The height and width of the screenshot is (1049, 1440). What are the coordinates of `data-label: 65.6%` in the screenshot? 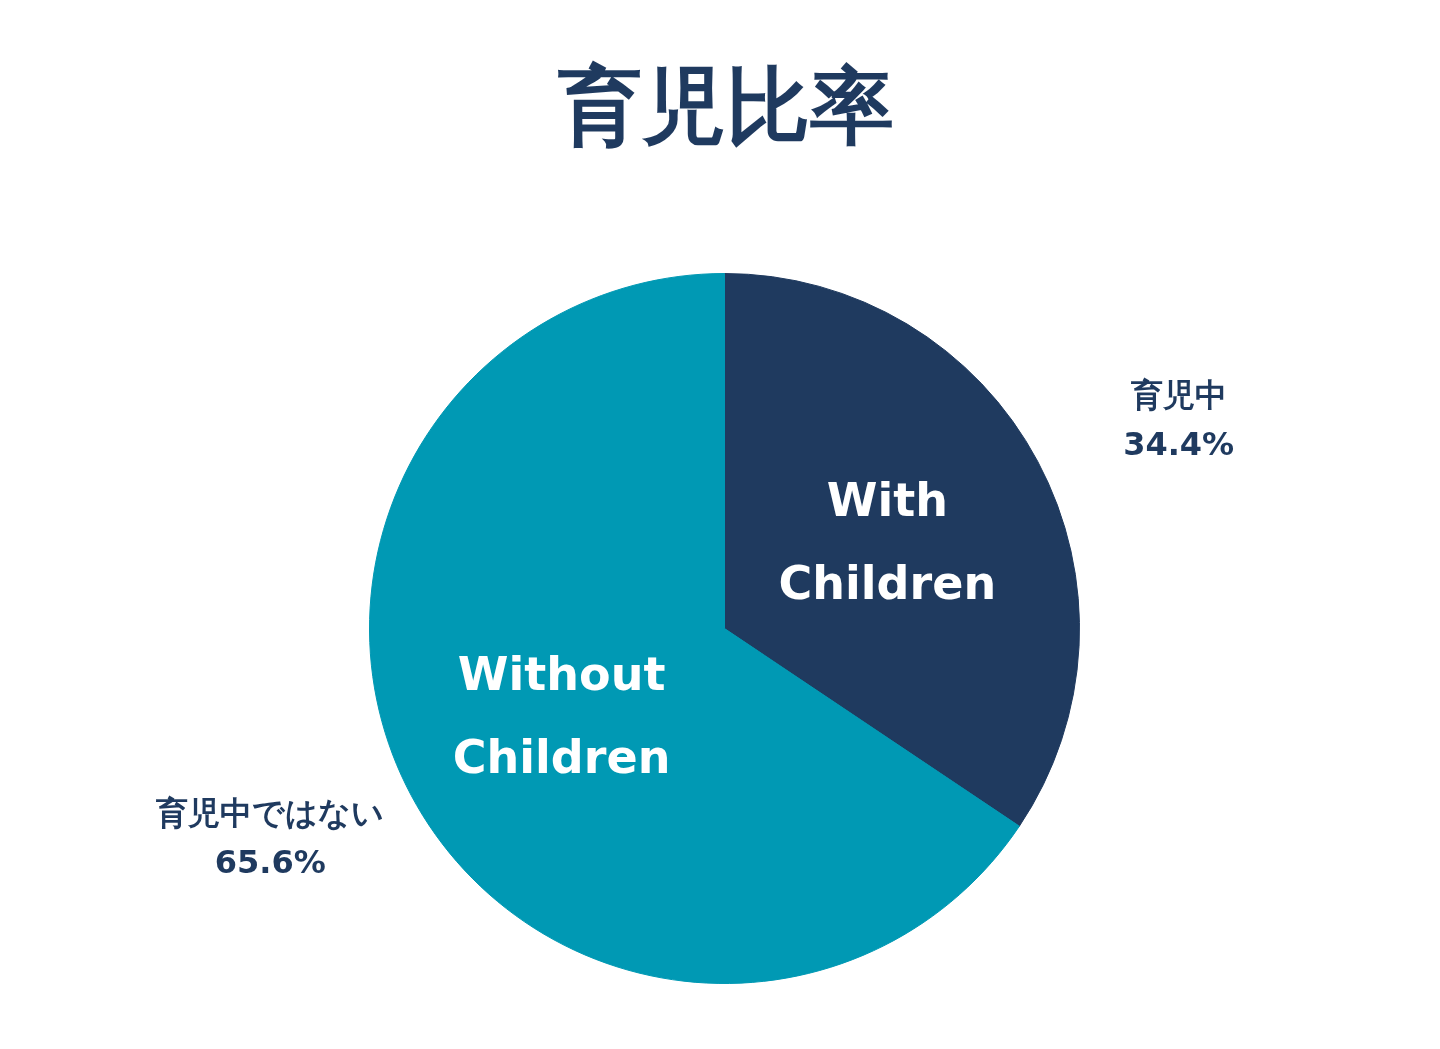 It's located at (270, 862).